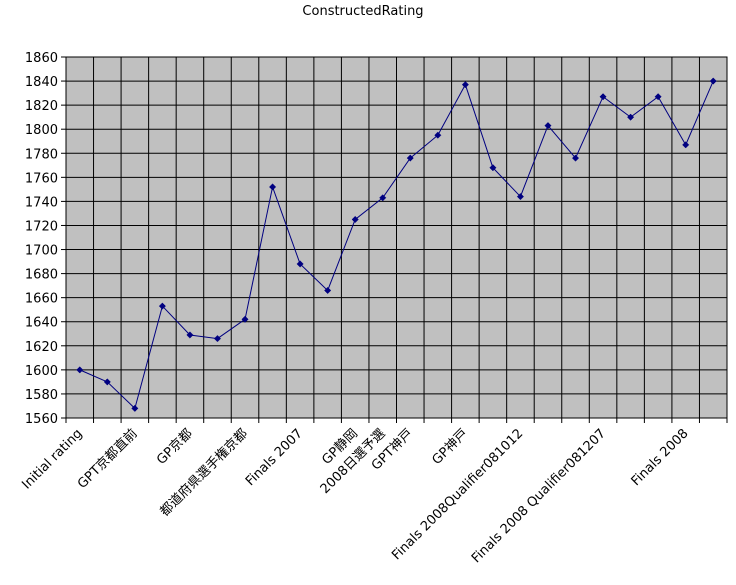 This screenshot has height=585, width=736. I want to click on y-tick-label: 1580, so click(41, 395).